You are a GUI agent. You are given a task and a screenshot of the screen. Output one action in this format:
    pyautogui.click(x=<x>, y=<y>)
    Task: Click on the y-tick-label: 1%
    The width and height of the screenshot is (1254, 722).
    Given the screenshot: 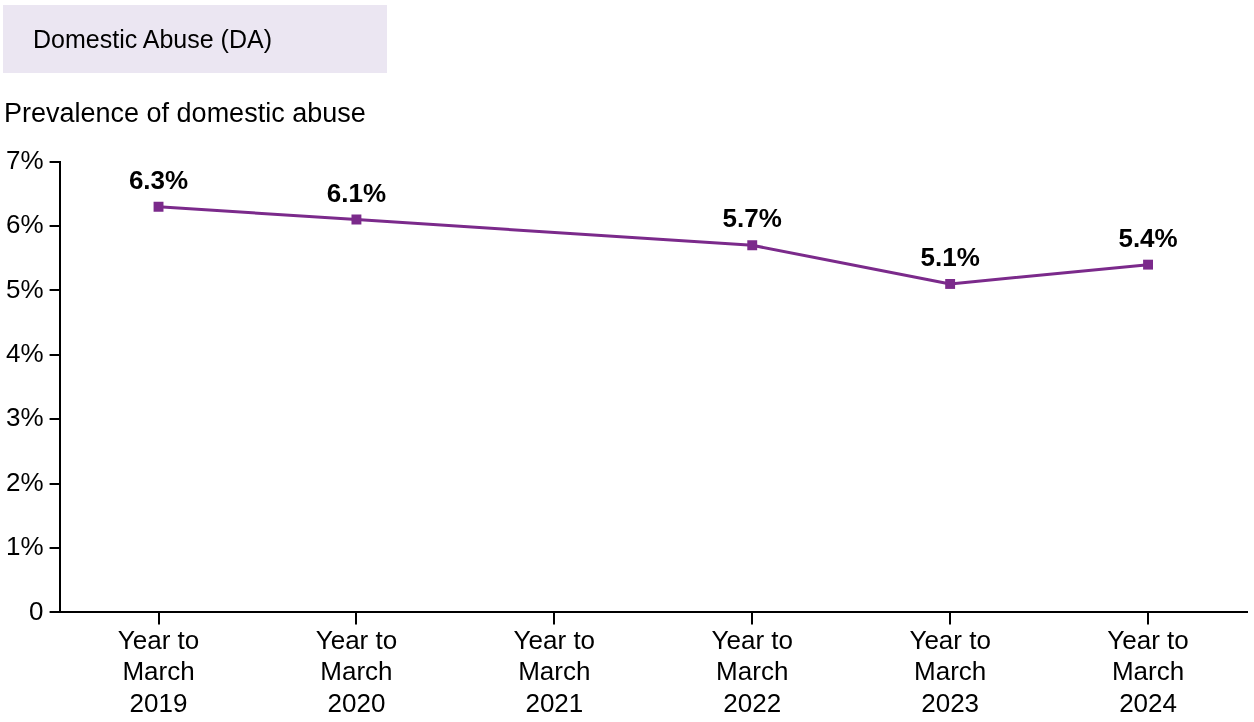 What is the action you would take?
    pyautogui.click(x=25, y=546)
    